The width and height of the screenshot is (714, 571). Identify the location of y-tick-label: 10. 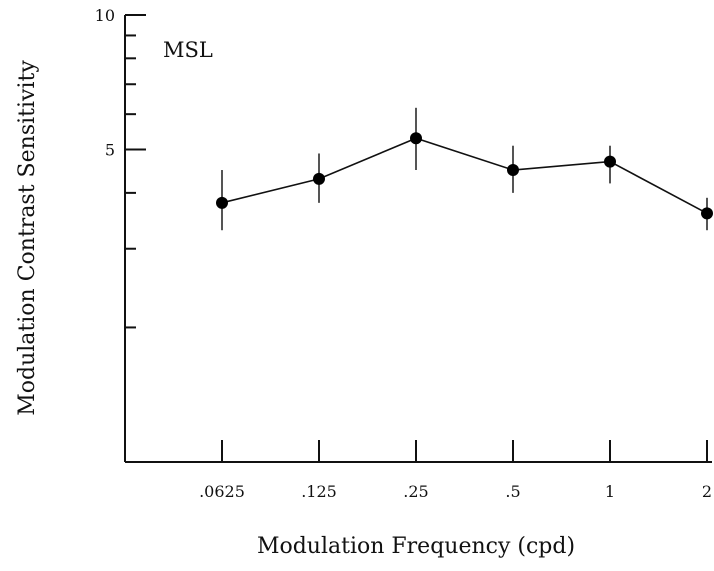
(105, 15).